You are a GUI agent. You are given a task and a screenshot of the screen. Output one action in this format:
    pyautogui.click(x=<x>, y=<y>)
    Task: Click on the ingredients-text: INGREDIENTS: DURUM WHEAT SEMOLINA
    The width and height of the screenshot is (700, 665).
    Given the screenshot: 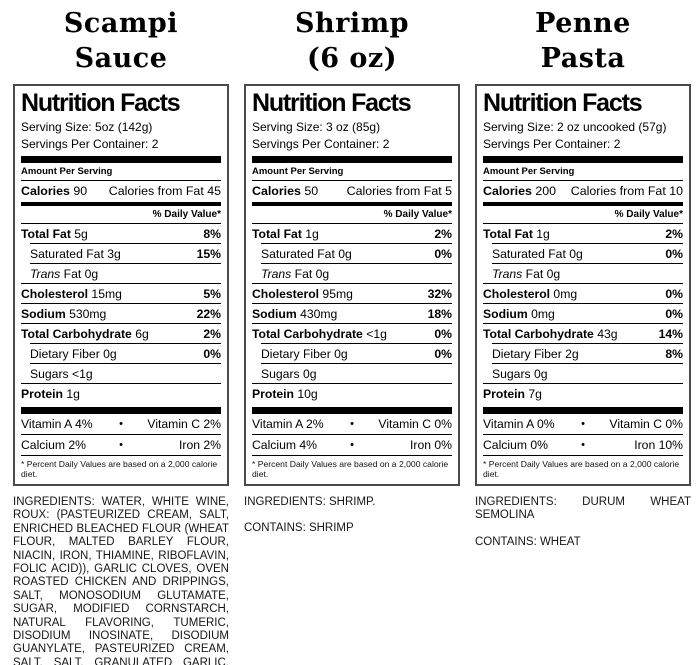 What is the action you would take?
    pyautogui.click(x=583, y=509)
    